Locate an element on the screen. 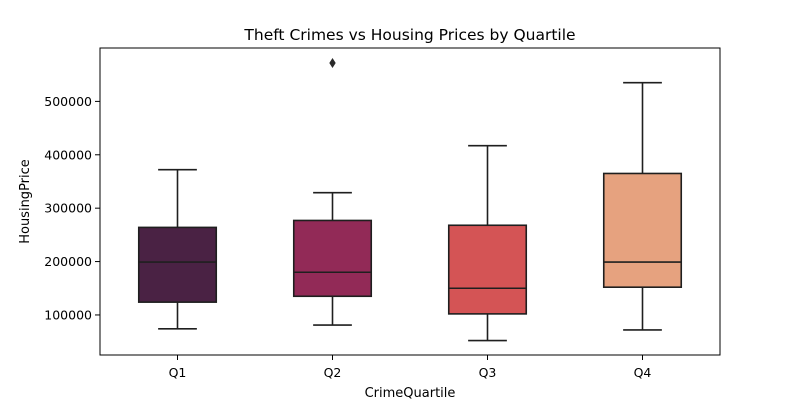 The width and height of the screenshot is (800, 400). x-tick-label-q2: Q2 is located at coordinates (333, 372).